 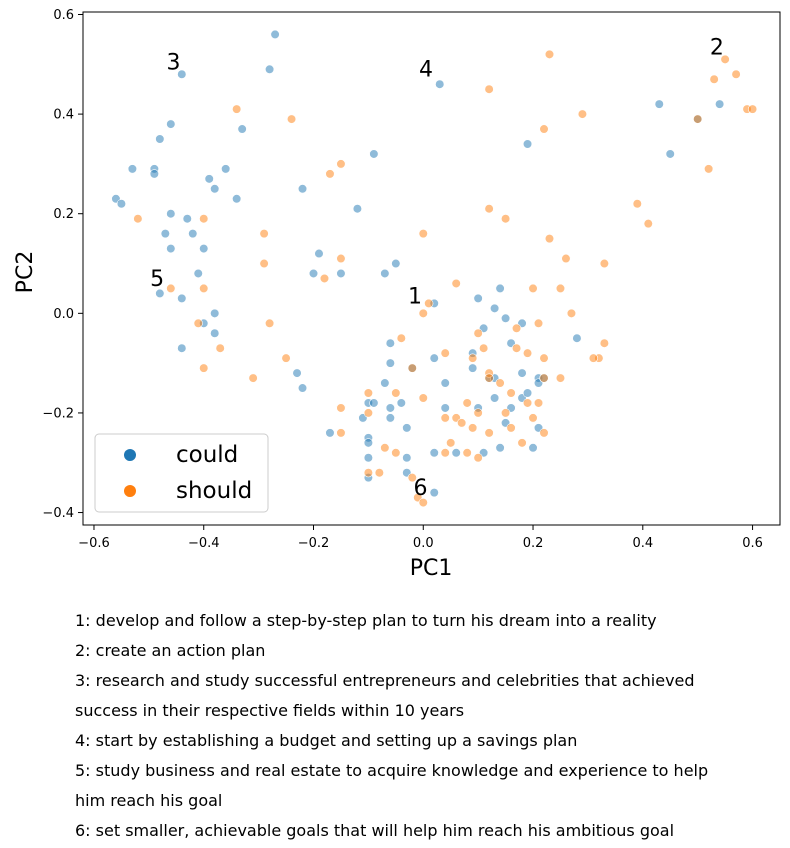 What do you see at coordinates (423, 543) in the screenshot?
I see `x-tick-label: 0.0` at bounding box center [423, 543].